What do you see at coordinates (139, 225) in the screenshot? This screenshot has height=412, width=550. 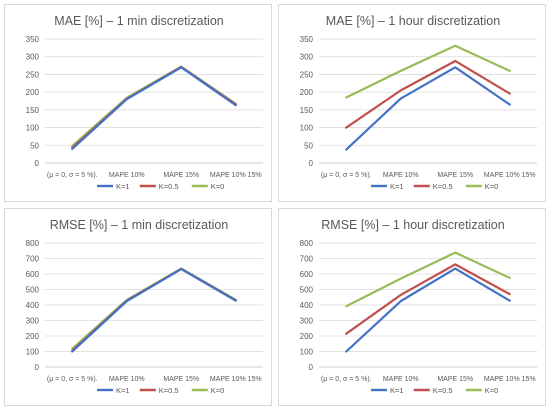 I see `chart-title: RMSE [%] – 1 min discretization` at bounding box center [139, 225].